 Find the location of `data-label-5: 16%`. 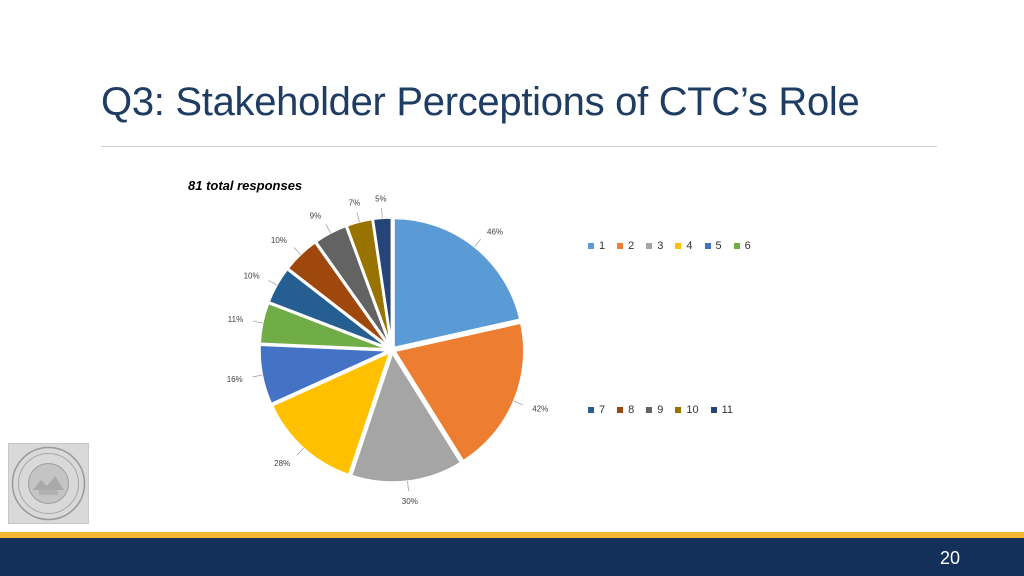

data-label-5: 16% is located at coordinates (235, 379).